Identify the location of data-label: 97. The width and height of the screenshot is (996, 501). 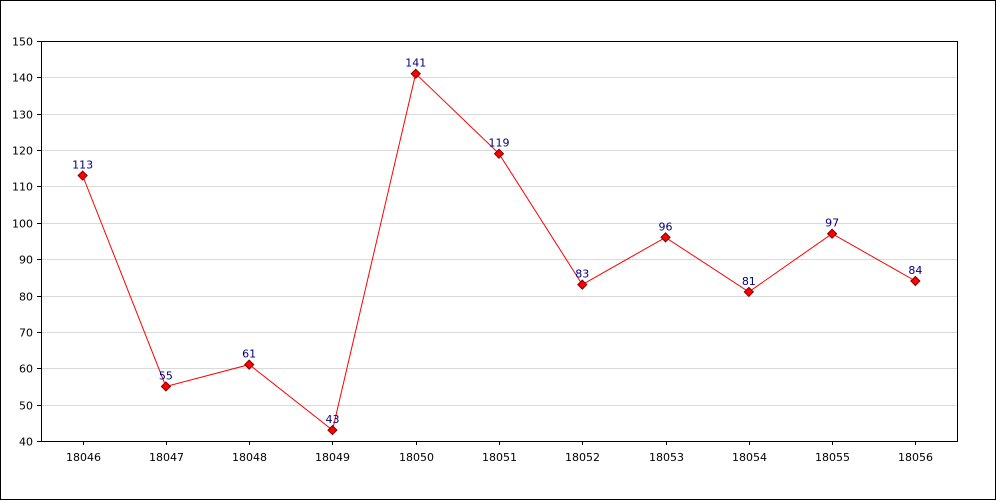
(832, 223).